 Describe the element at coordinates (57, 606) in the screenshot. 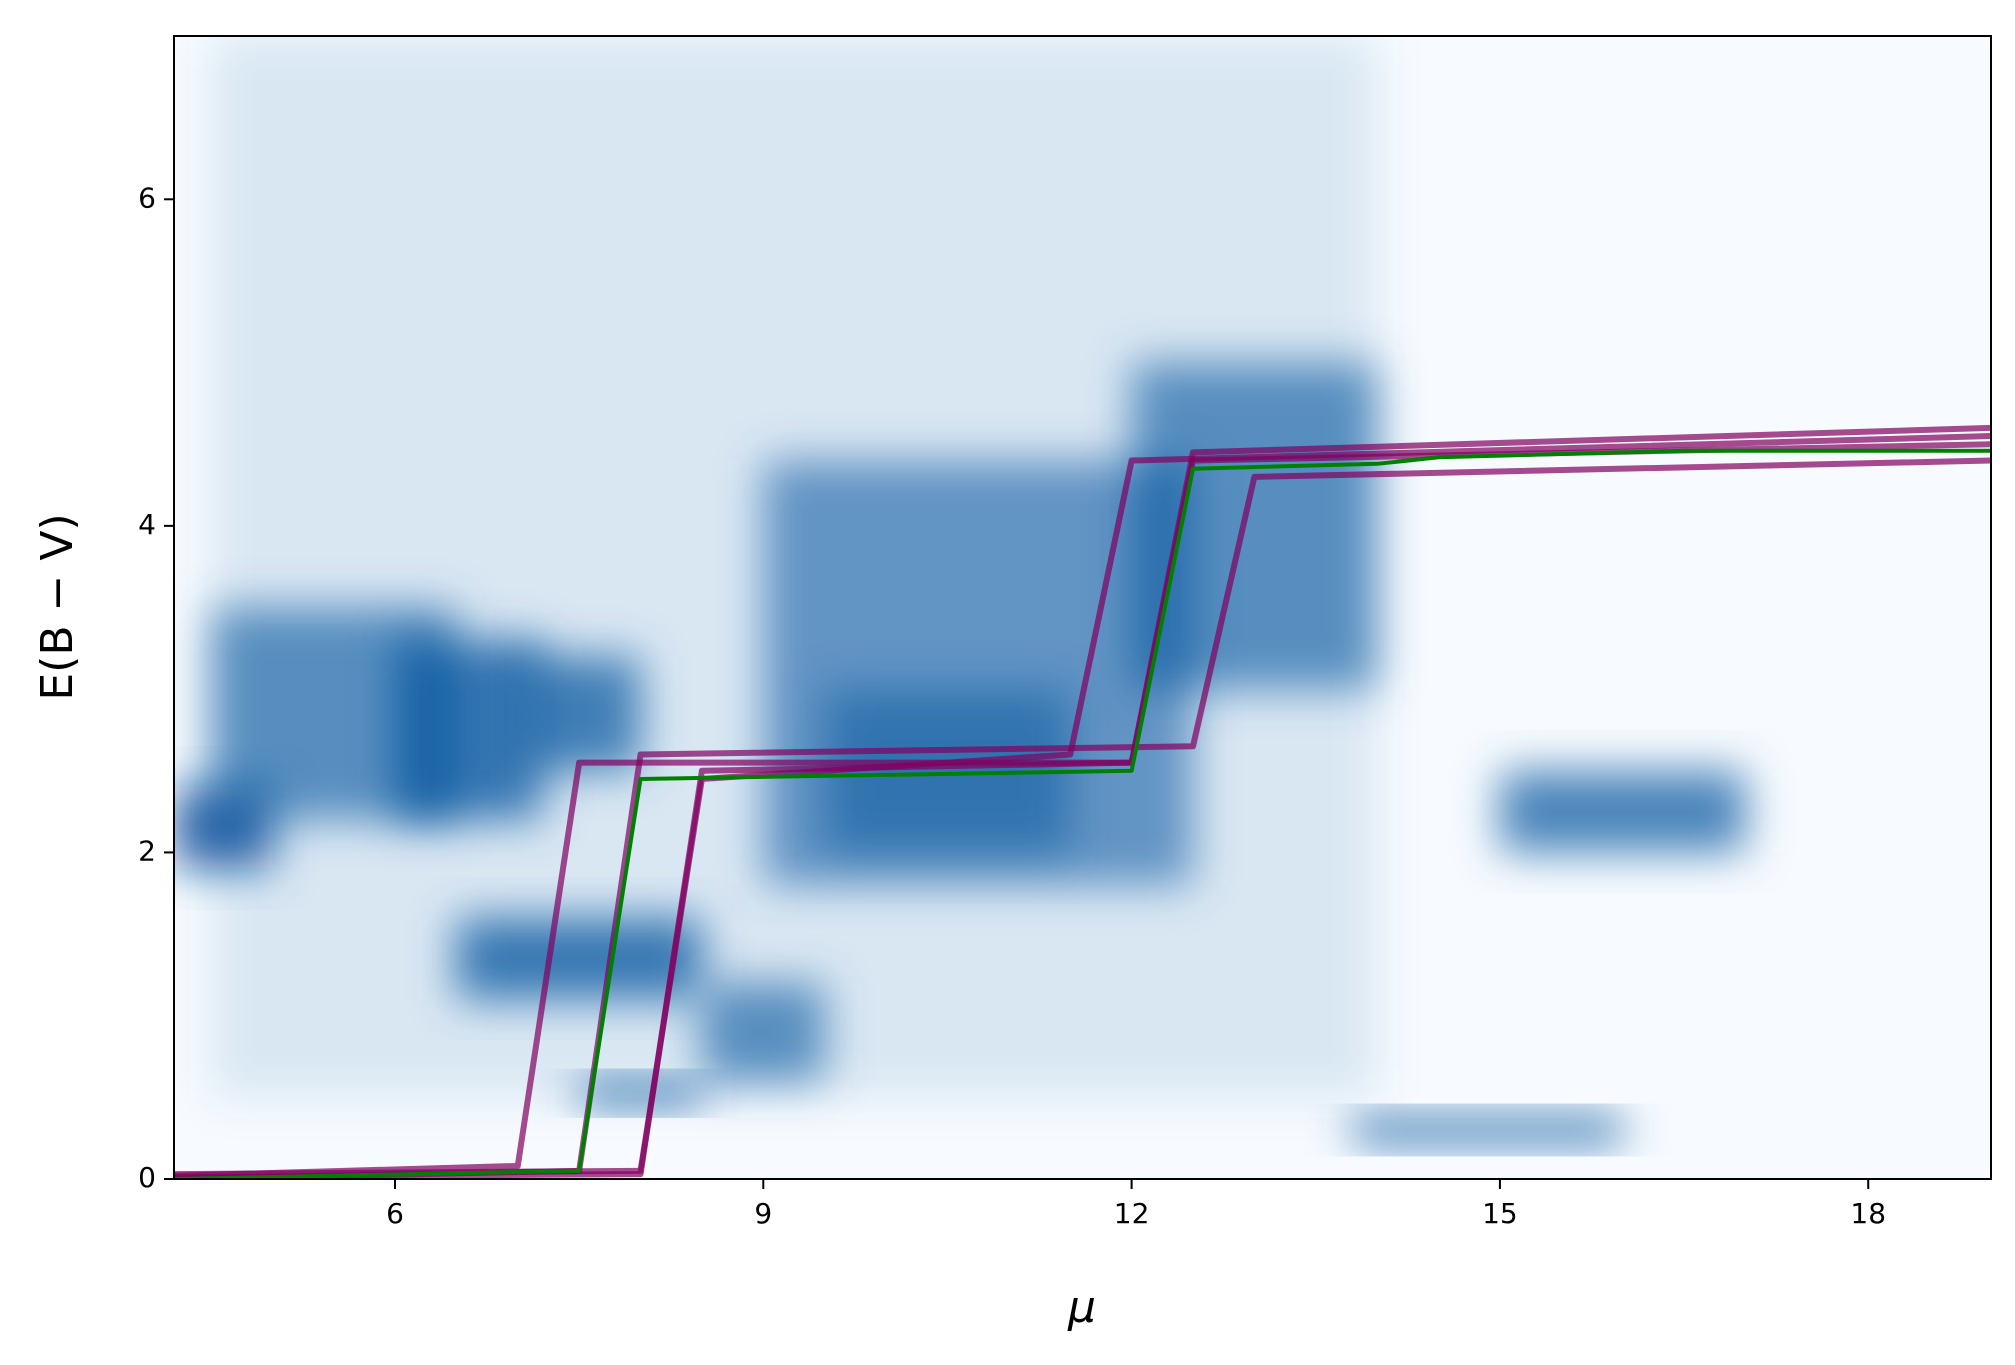

I see `y-axis-label: E(B − V)` at that location.